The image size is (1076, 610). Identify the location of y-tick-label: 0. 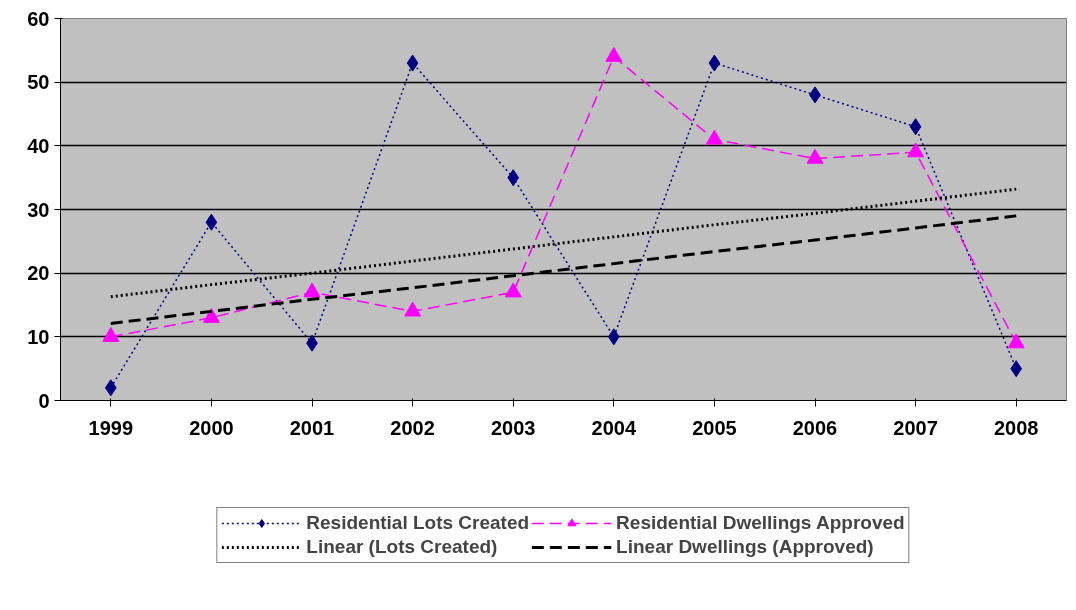
(44, 400).